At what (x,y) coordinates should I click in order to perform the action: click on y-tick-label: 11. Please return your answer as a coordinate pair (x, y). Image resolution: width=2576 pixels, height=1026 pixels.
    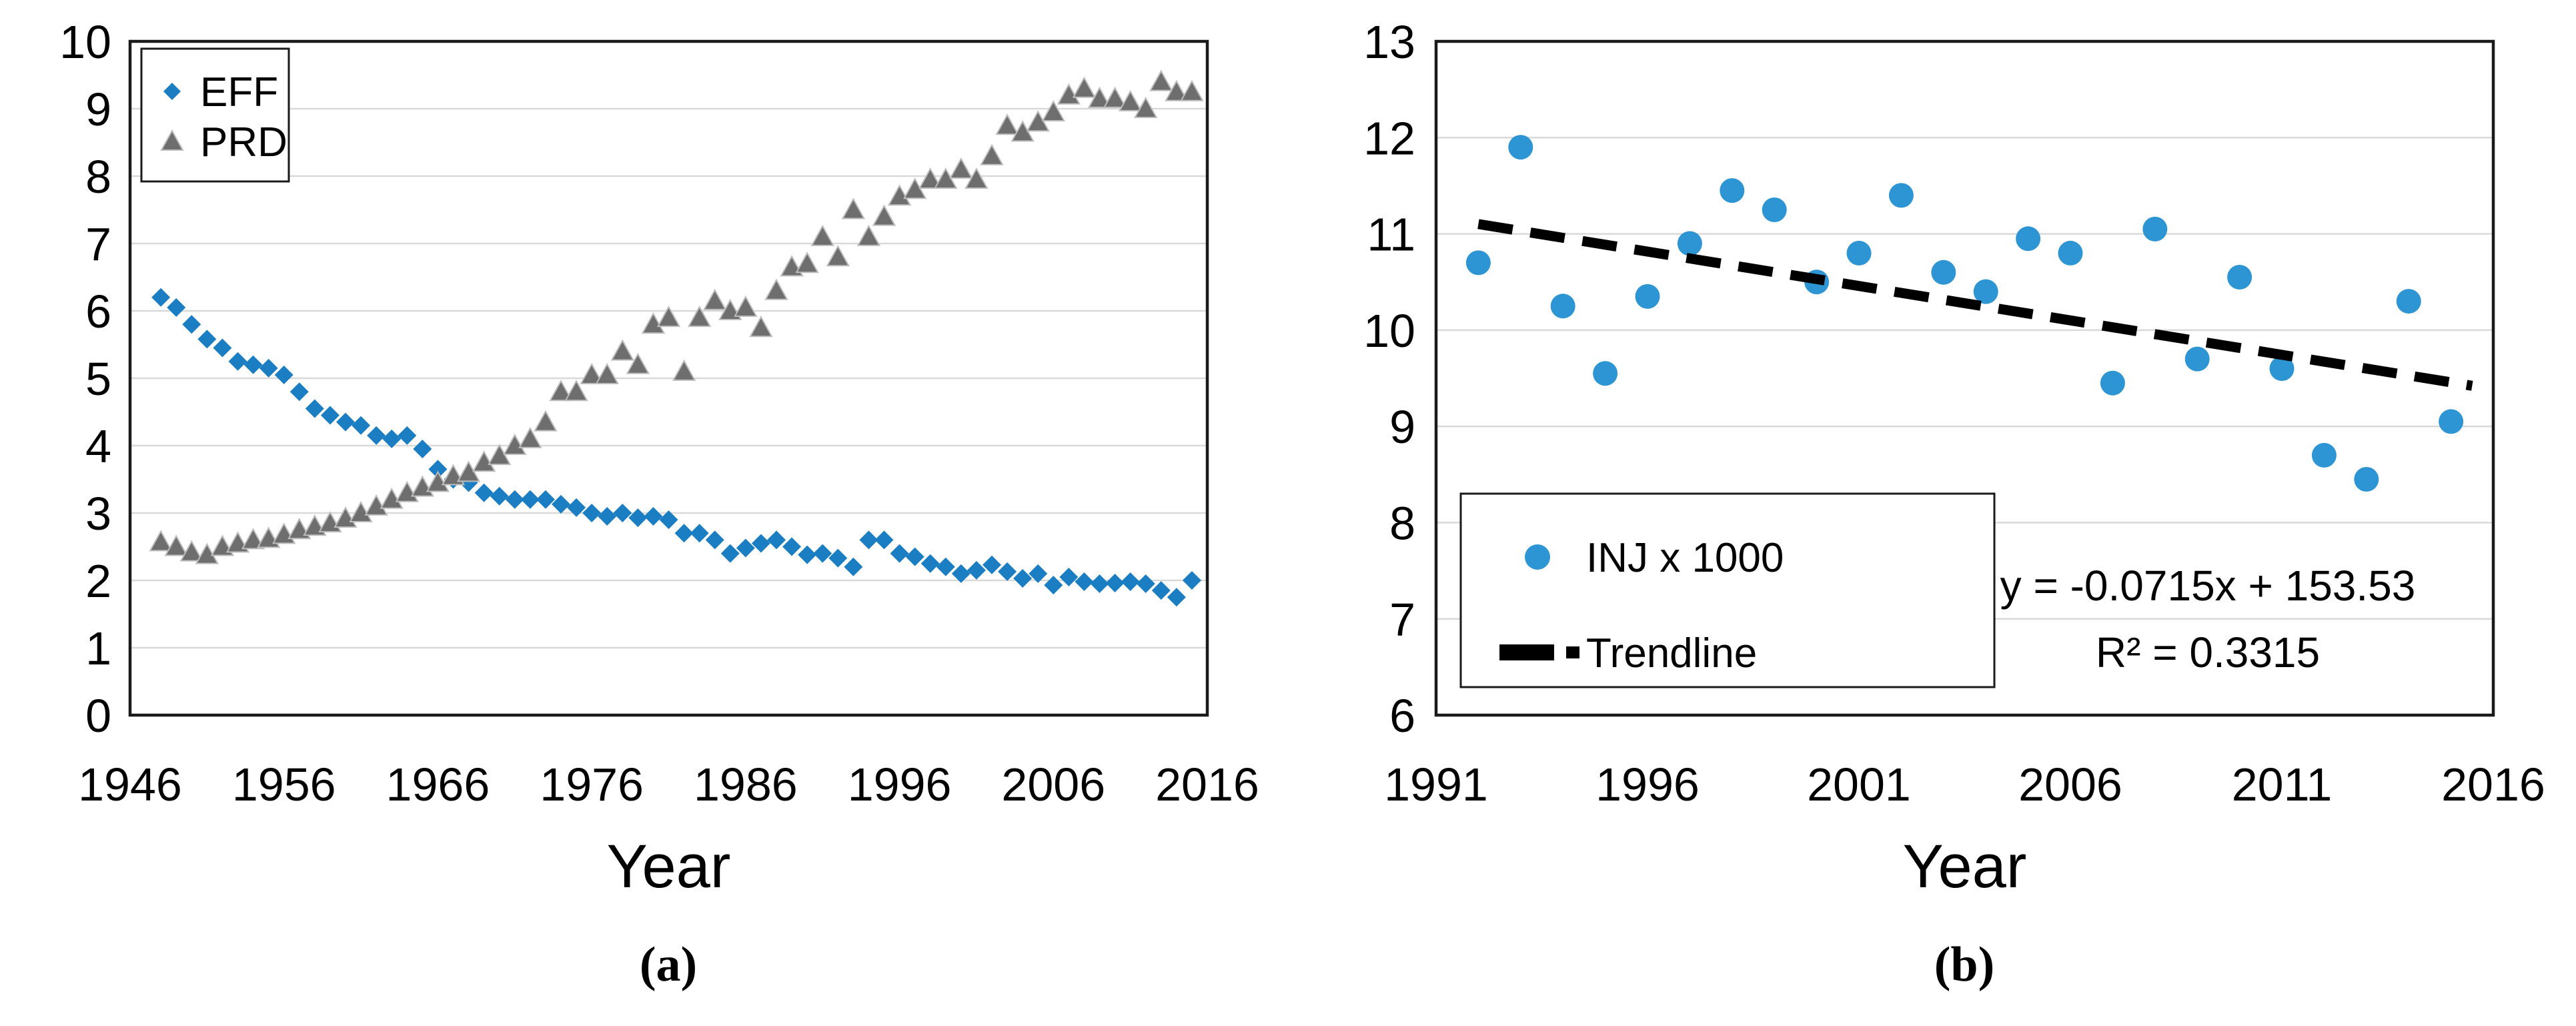
    Looking at the image, I should click on (1391, 235).